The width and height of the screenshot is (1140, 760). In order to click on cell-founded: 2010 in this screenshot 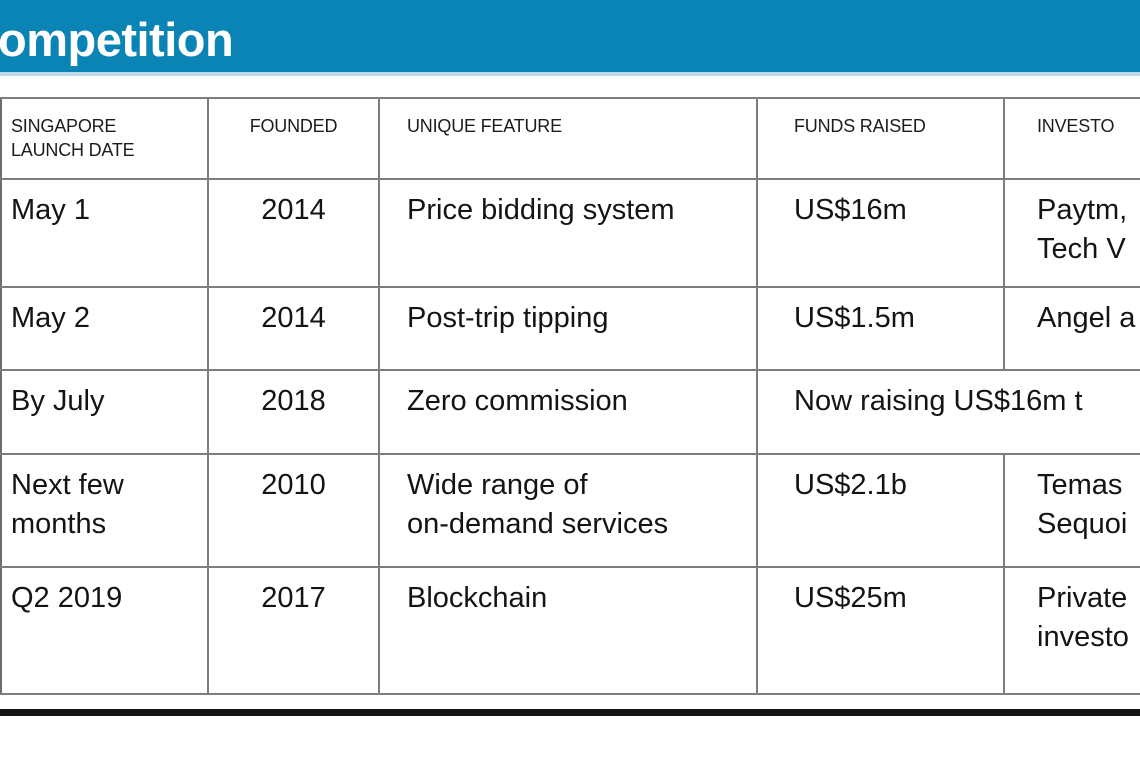, I will do `click(294, 511)`.